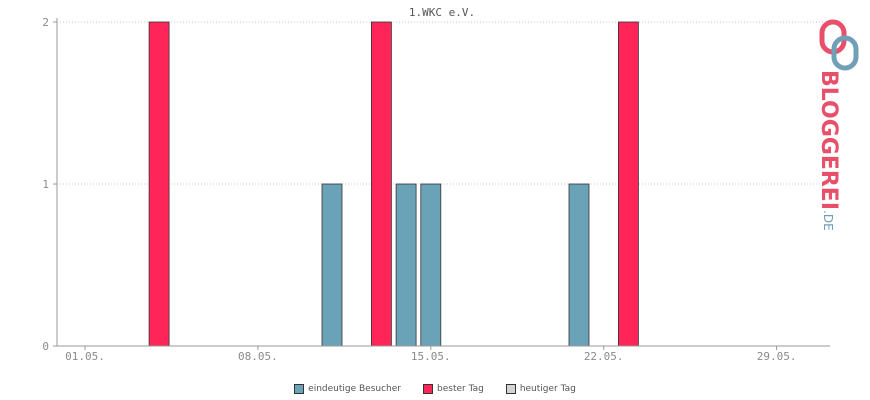 The height and width of the screenshot is (400, 870). What do you see at coordinates (45, 22) in the screenshot?
I see `y-tick-label: 2` at bounding box center [45, 22].